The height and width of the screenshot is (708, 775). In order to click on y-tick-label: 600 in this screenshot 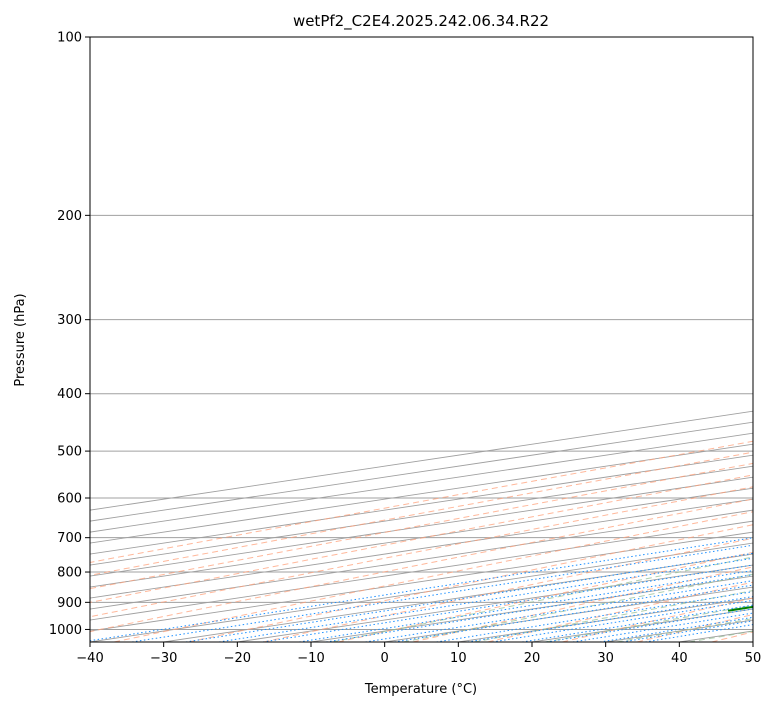, I will do `click(69, 499)`.